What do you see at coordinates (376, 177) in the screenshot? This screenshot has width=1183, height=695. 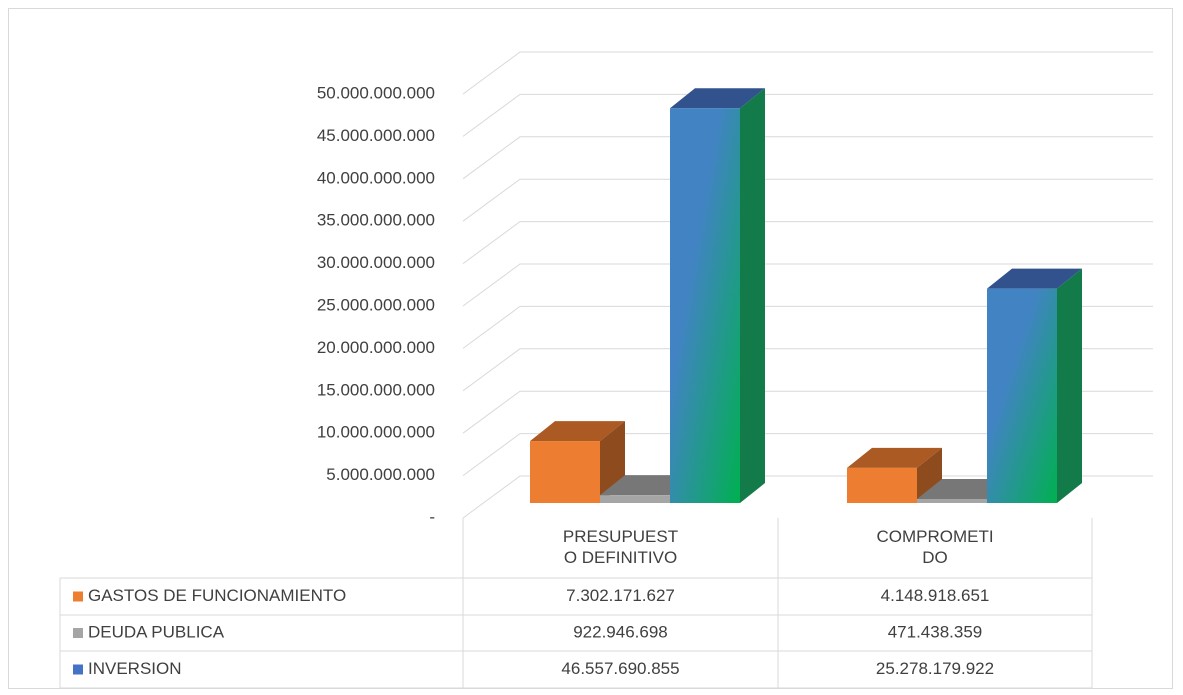 I see `y-tick-label: 40.000.000.000` at bounding box center [376, 177].